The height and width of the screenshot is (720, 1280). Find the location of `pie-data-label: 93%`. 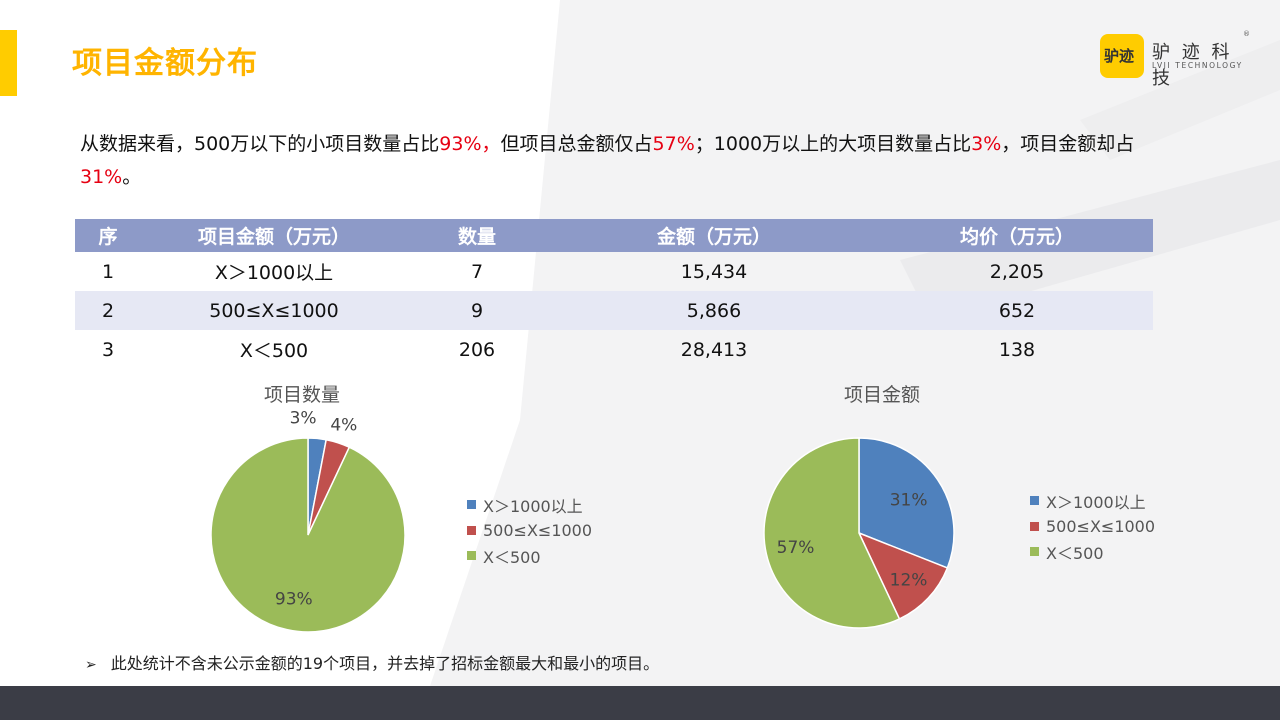

pie-data-label: 93% is located at coordinates (294, 599).